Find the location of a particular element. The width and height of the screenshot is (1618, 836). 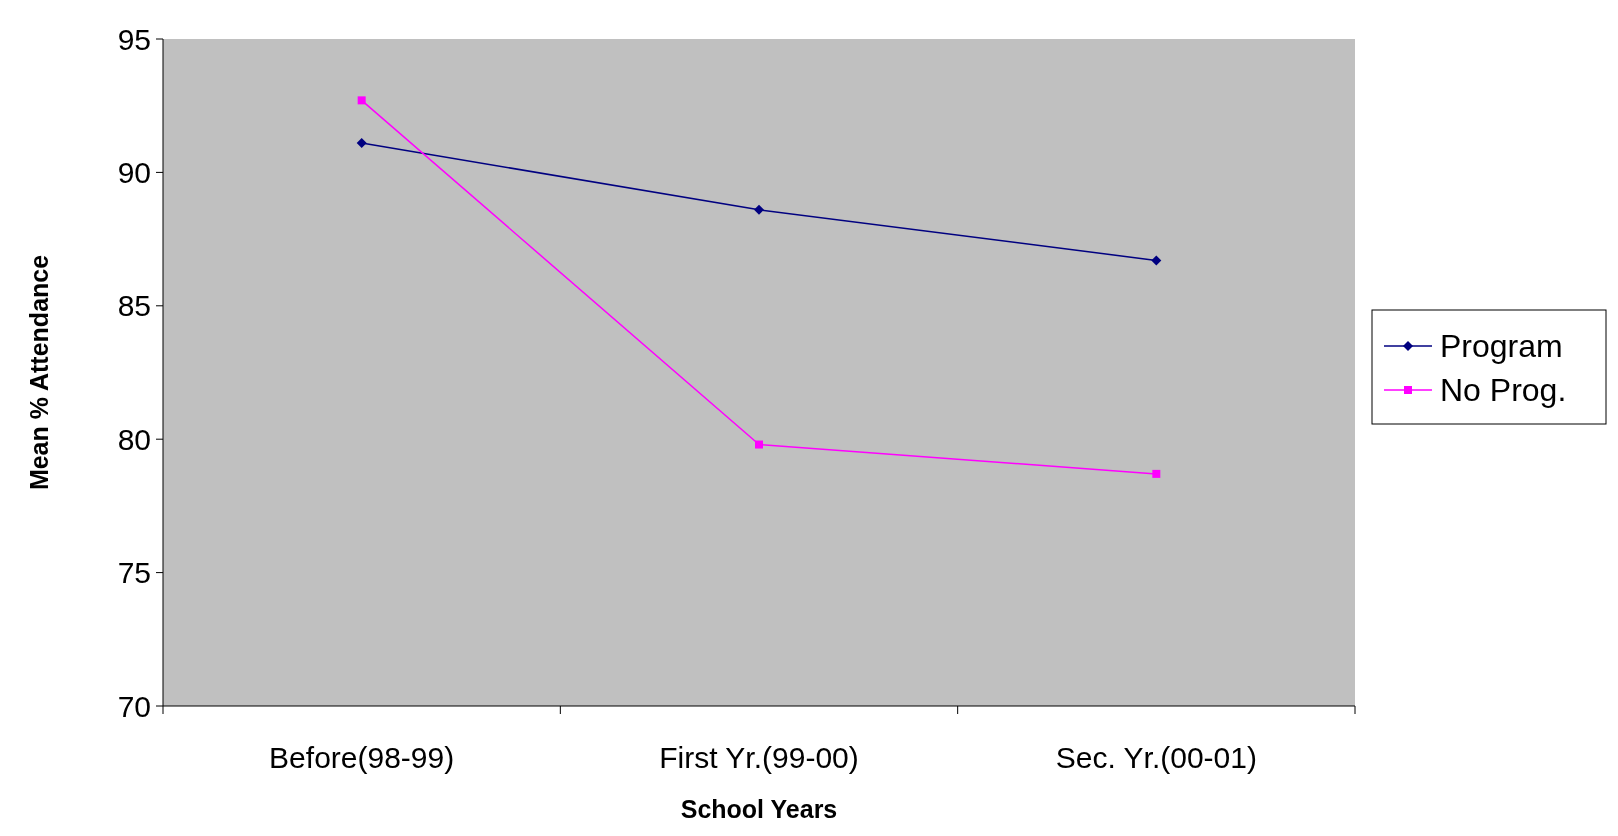

y-tick-label: 75 is located at coordinates (134, 573).